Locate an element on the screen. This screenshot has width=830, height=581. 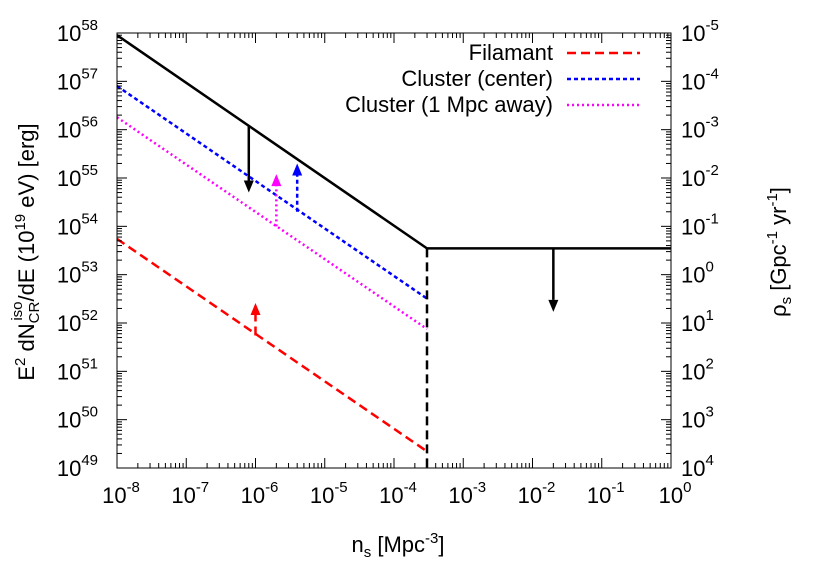
y2-tick-label: 10⁻³ is located at coordinates (700, 128).